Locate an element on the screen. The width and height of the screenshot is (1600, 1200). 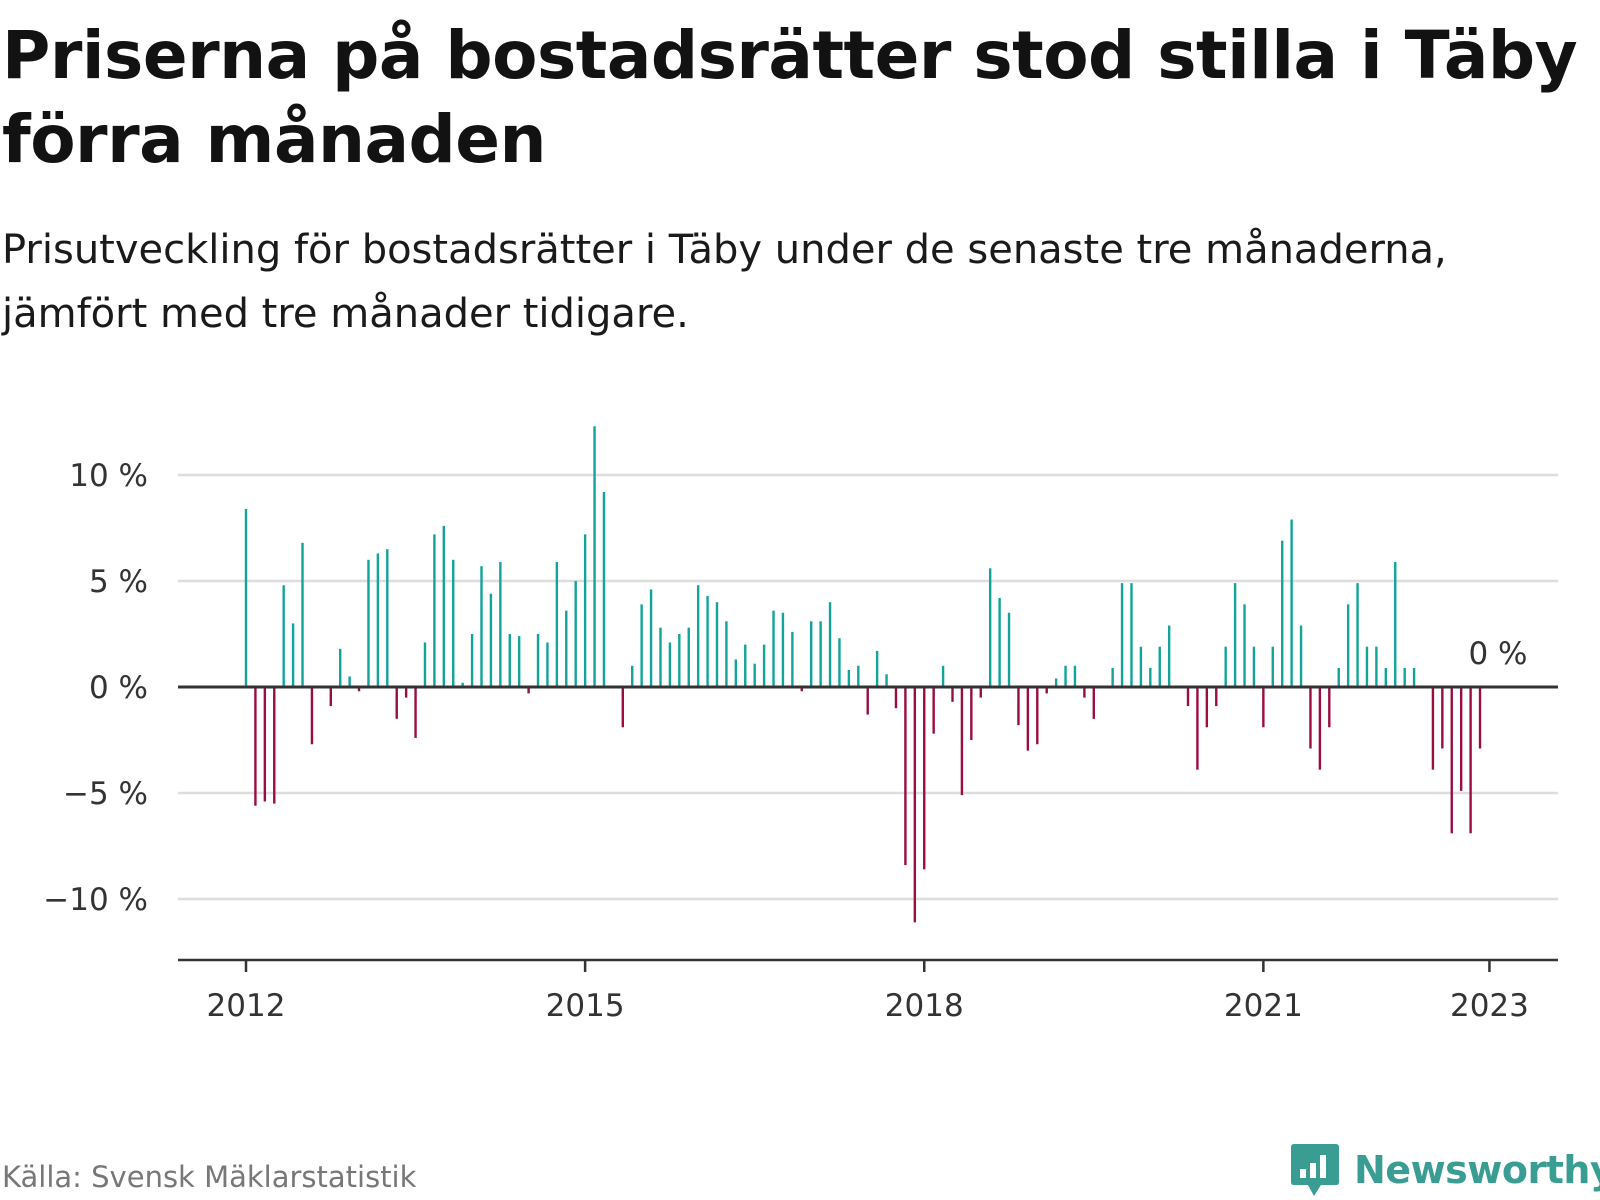
bar-chart-speech-bubble-icon is located at coordinates (1315, 1170).